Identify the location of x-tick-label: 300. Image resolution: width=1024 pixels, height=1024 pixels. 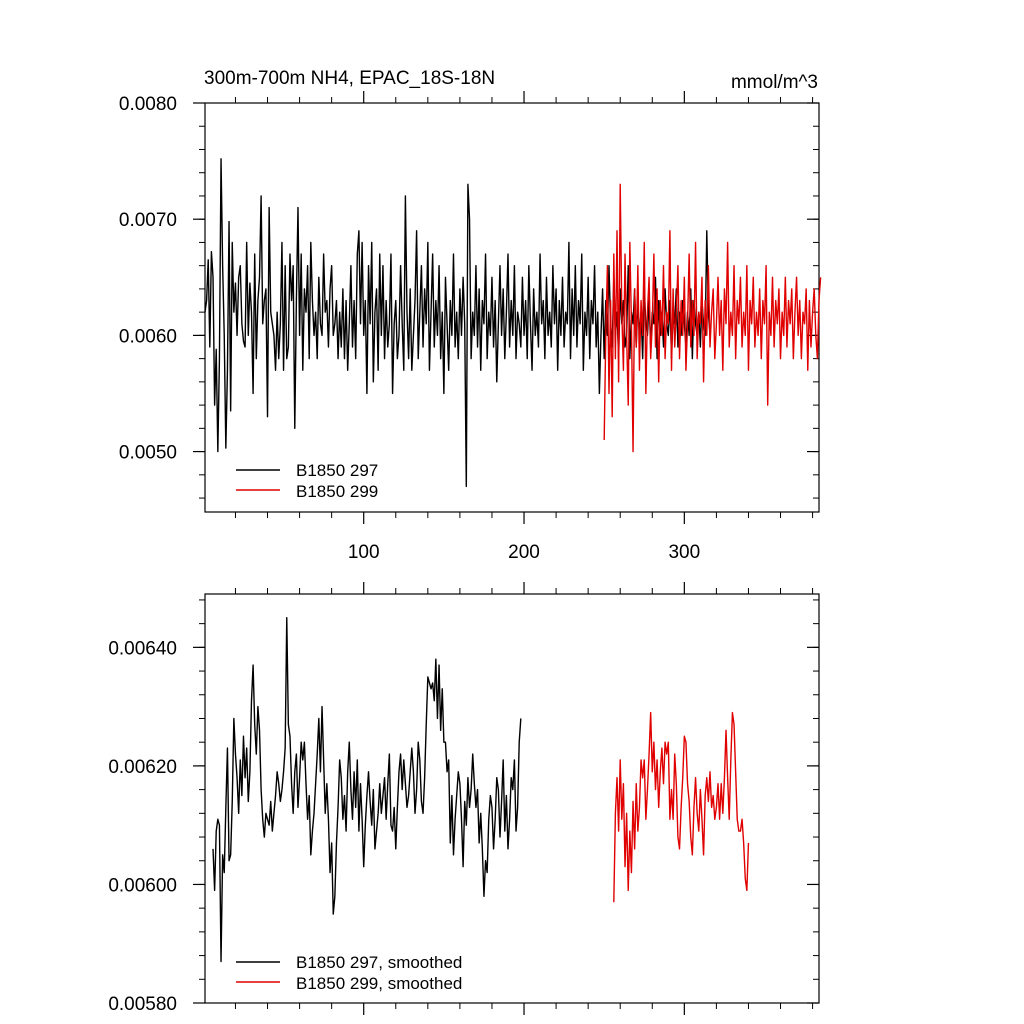
(684, 552).